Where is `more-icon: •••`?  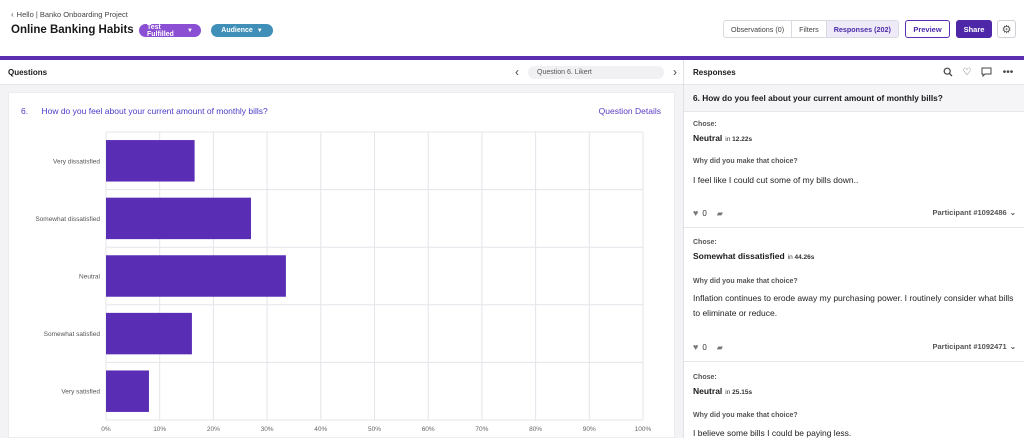 more-icon: ••• is located at coordinates (1008, 72).